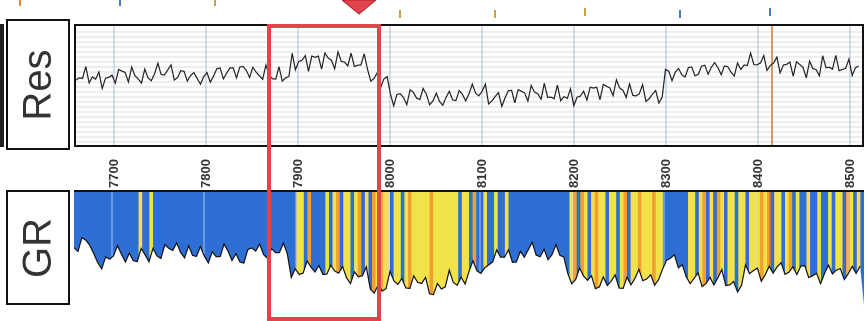  I want to click on gr-track-label: GR, so click(38, 247).